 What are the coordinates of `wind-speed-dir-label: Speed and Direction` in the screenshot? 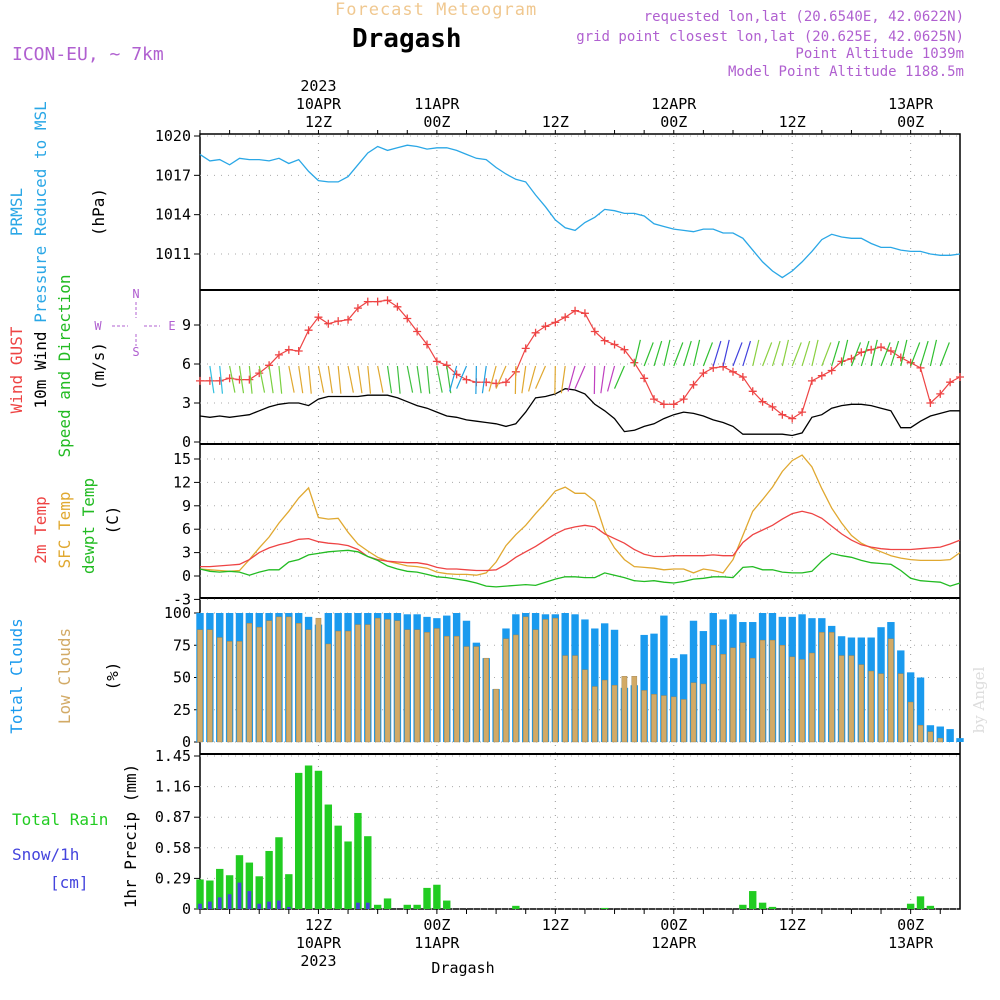 It's located at (64, 365).